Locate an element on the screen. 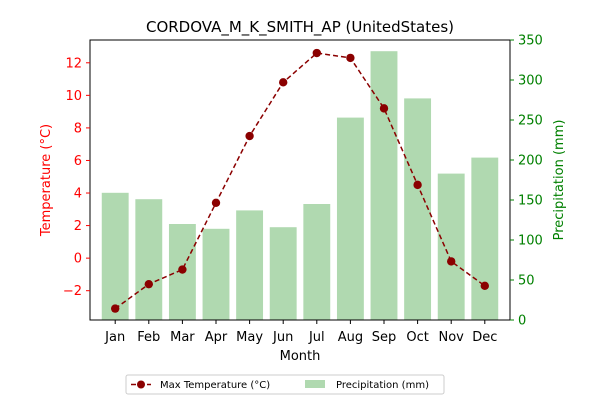  left-y-tick-label: −2 is located at coordinates (72, 291).